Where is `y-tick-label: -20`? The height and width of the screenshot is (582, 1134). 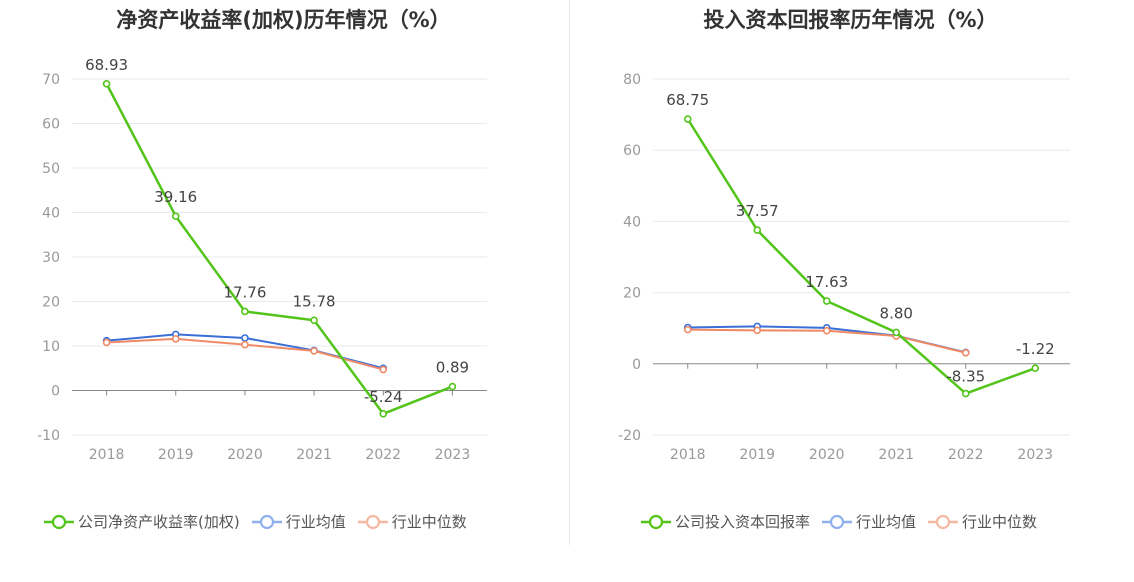
y-tick-label: -20 is located at coordinates (629, 436).